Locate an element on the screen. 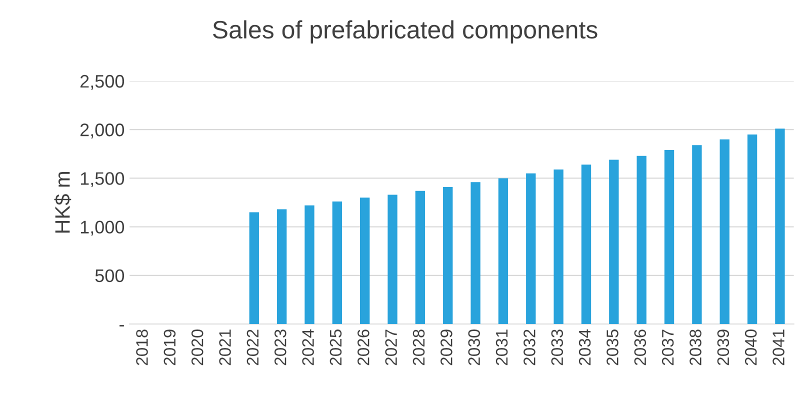  x-tick-label: 2024 is located at coordinates (308, 347).